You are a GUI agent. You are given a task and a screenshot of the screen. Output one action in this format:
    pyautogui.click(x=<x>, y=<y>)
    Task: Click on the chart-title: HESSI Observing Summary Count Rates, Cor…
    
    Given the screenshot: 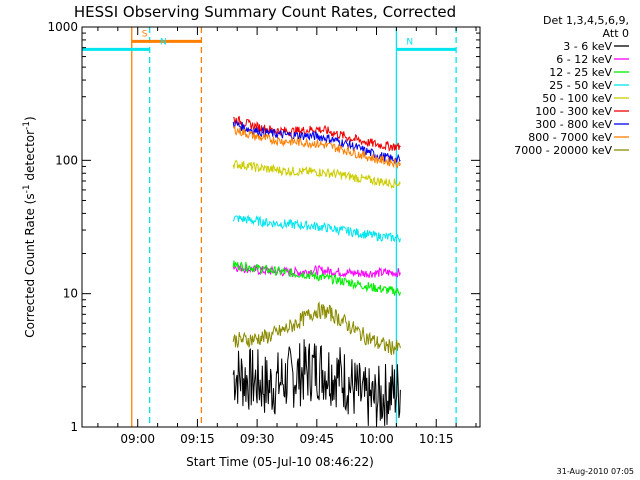 What is the action you would take?
    pyautogui.click(x=265, y=12)
    